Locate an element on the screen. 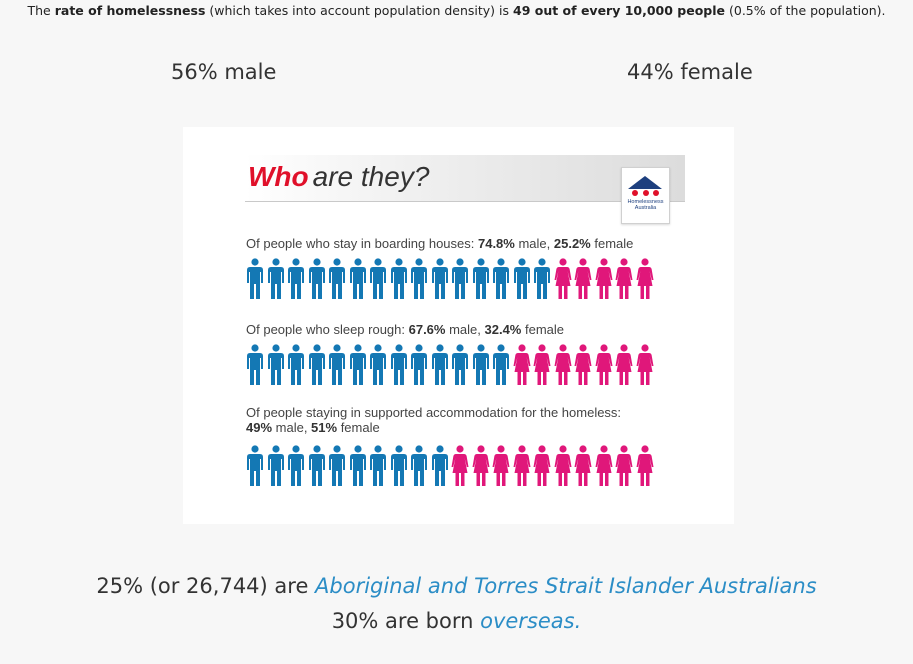 This screenshot has width=913, height=664. people-row-sleep-rough is located at coordinates (451, 365).